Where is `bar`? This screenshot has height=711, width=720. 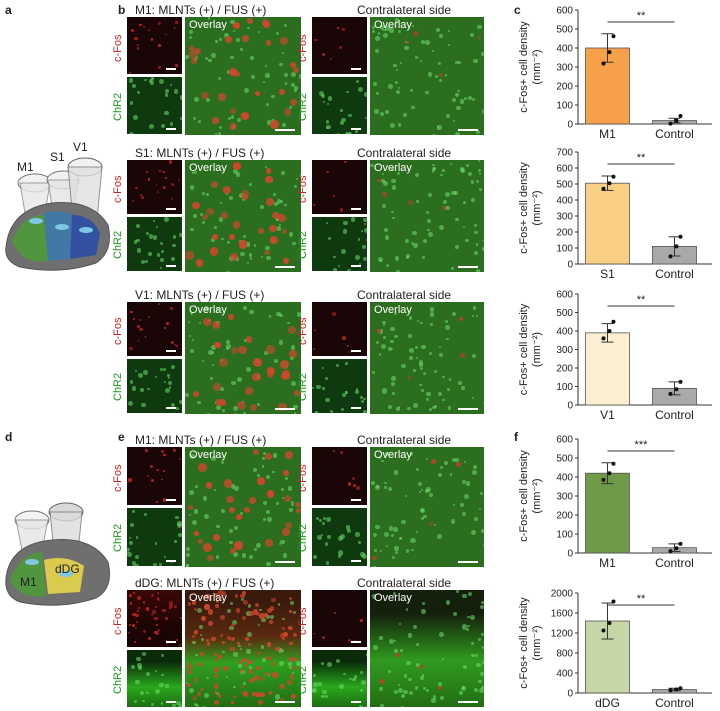
bar is located at coordinates (607, 369).